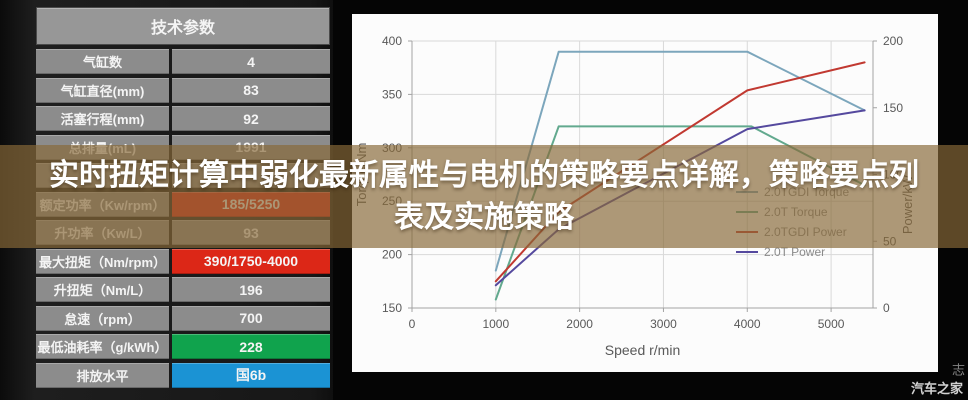  What do you see at coordinates (893, 41) in the screenshot?
I see `right-tick-label: 200` at bounding box center [893, 41].